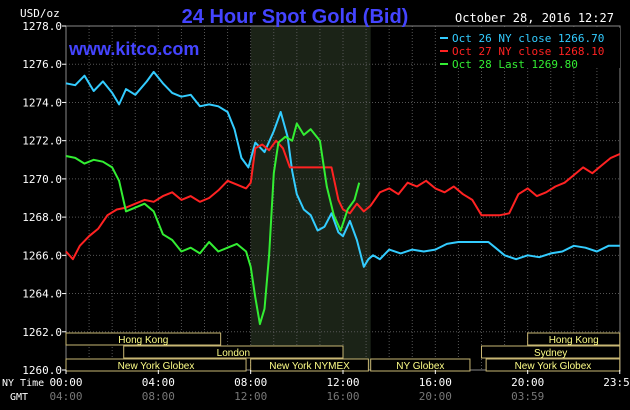 Image resolution: width=630 pixels, height=410 pixels. What do you see at coordinates (527, 396) in the screenshot?
I see `gmt-tick-label: 03:59` at bounding box center [527, 396].